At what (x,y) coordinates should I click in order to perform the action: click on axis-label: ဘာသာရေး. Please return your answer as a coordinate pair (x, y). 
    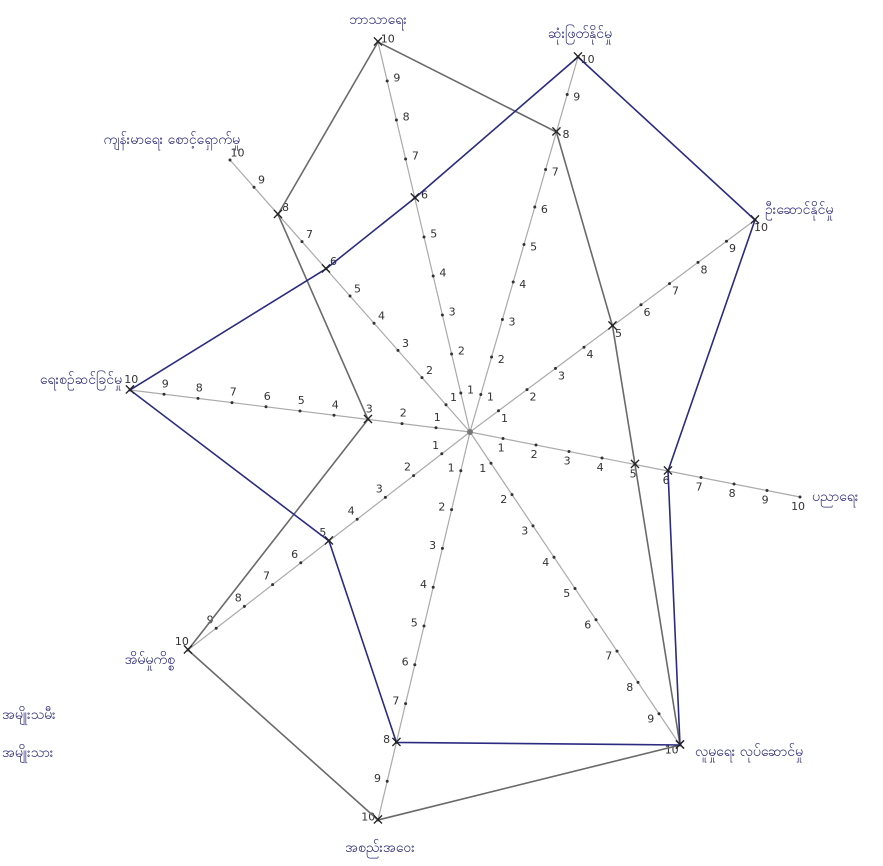
    Looking at the image, I should click on (378, 21).